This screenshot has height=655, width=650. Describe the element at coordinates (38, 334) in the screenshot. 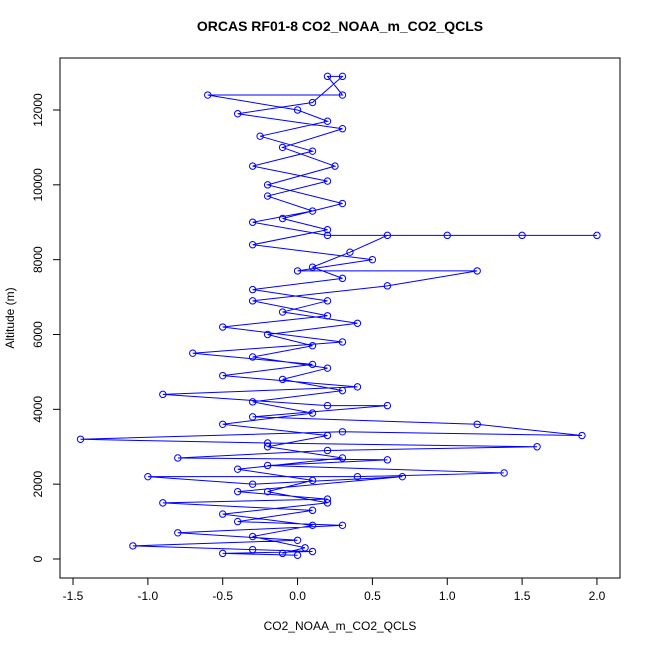

I see `y-tick-label: 6000` at that location.